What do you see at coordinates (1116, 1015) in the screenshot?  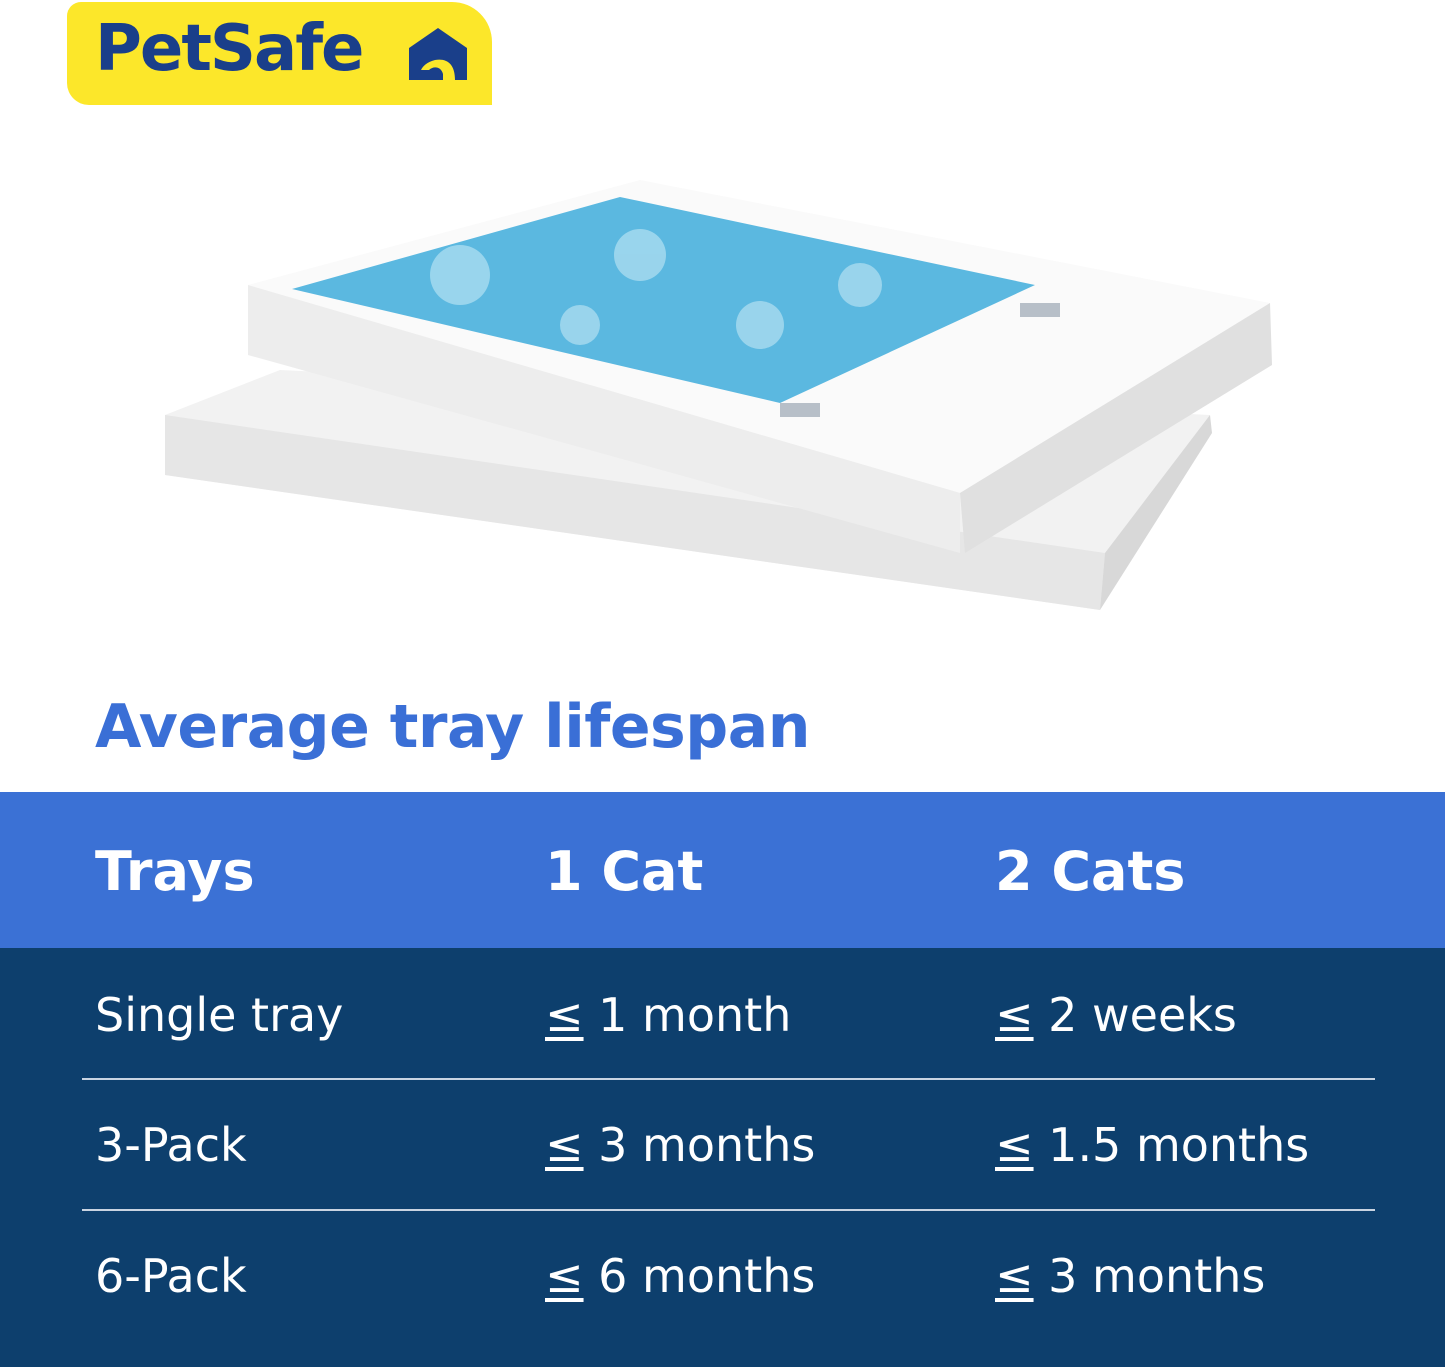 I see `row-2-cats: ≤ 2 weeks` at bounding box center [1116, 1015].